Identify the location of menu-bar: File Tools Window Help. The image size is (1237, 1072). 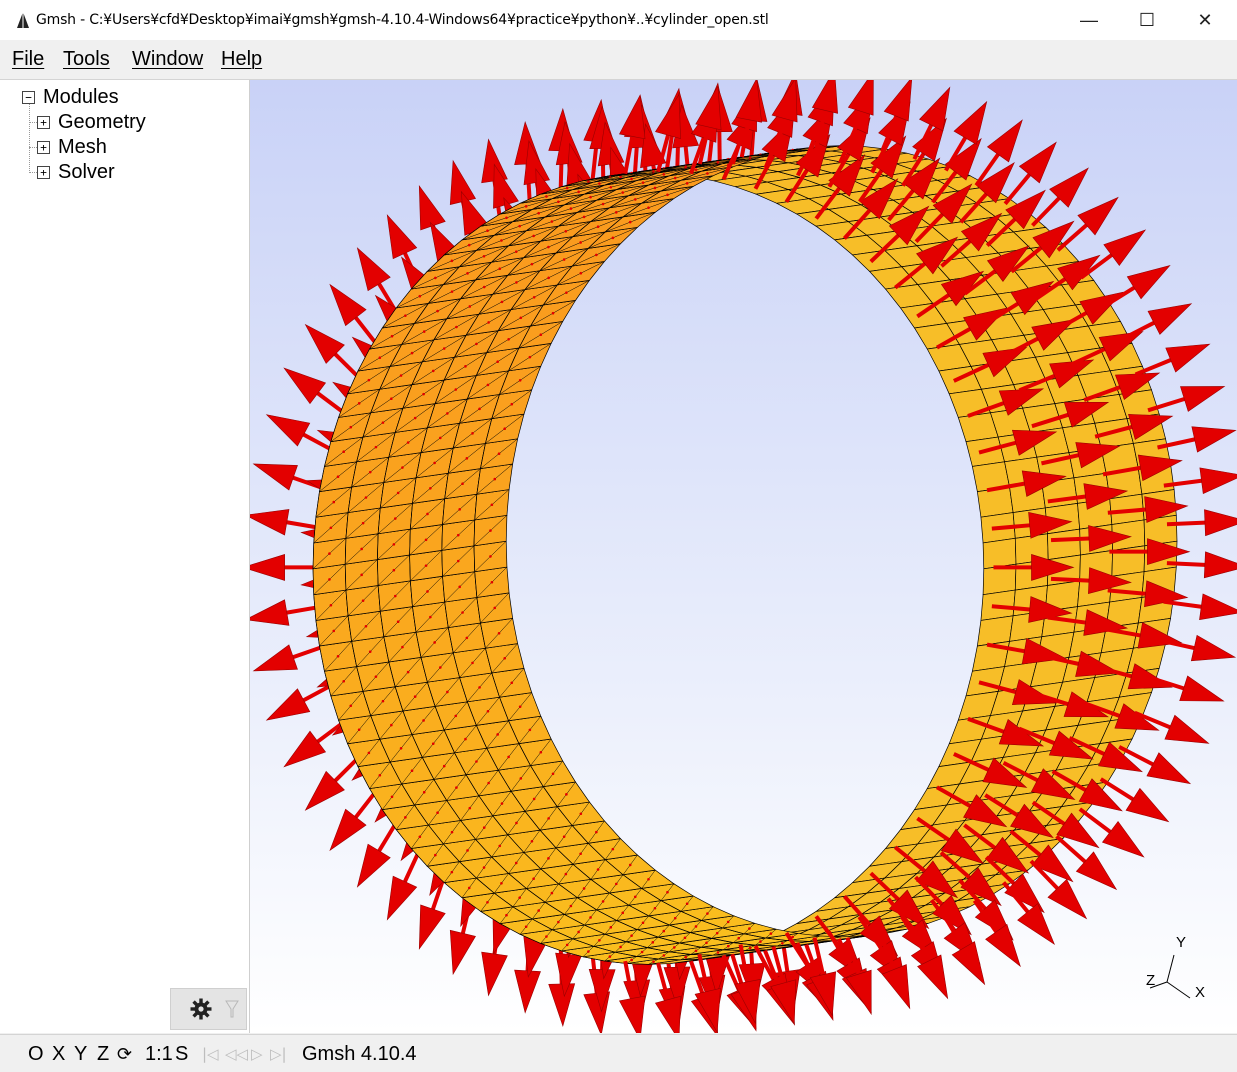
(618, 60).